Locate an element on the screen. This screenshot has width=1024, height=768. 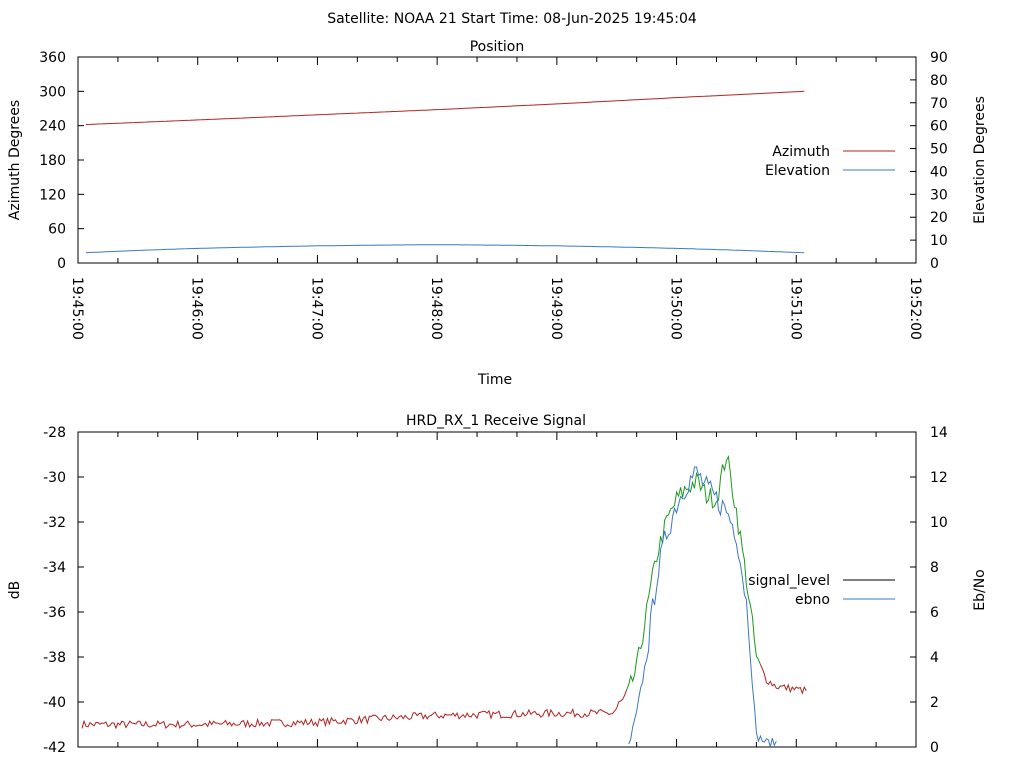
series-azimuth-line is located at coordinates (445, 107).